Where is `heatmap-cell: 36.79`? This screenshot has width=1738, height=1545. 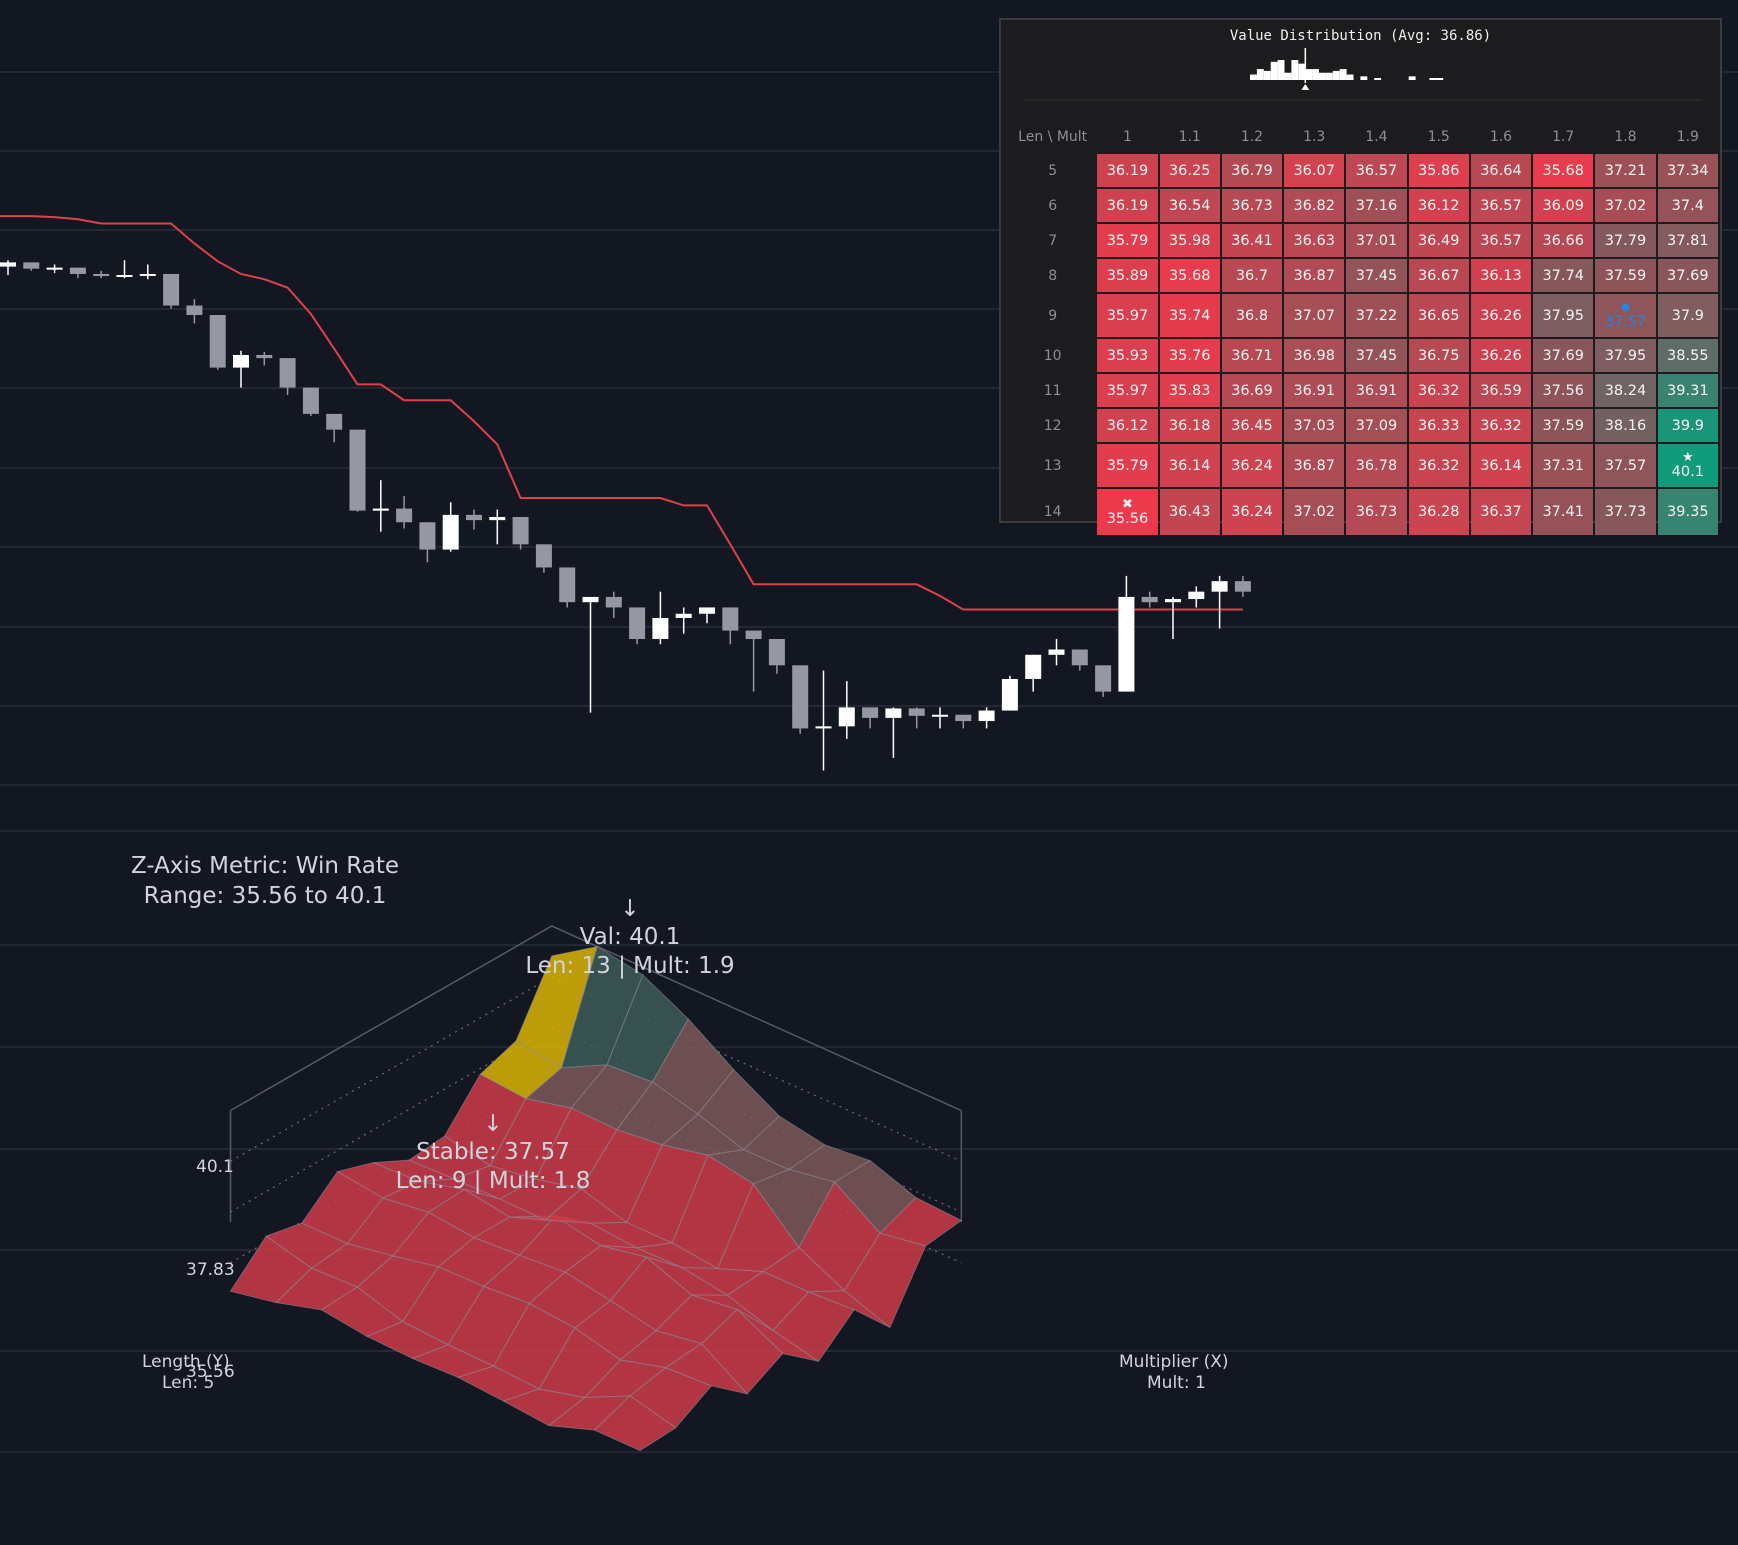
heatmap-cell: 36.79 is located at coordinates (1252, 170).